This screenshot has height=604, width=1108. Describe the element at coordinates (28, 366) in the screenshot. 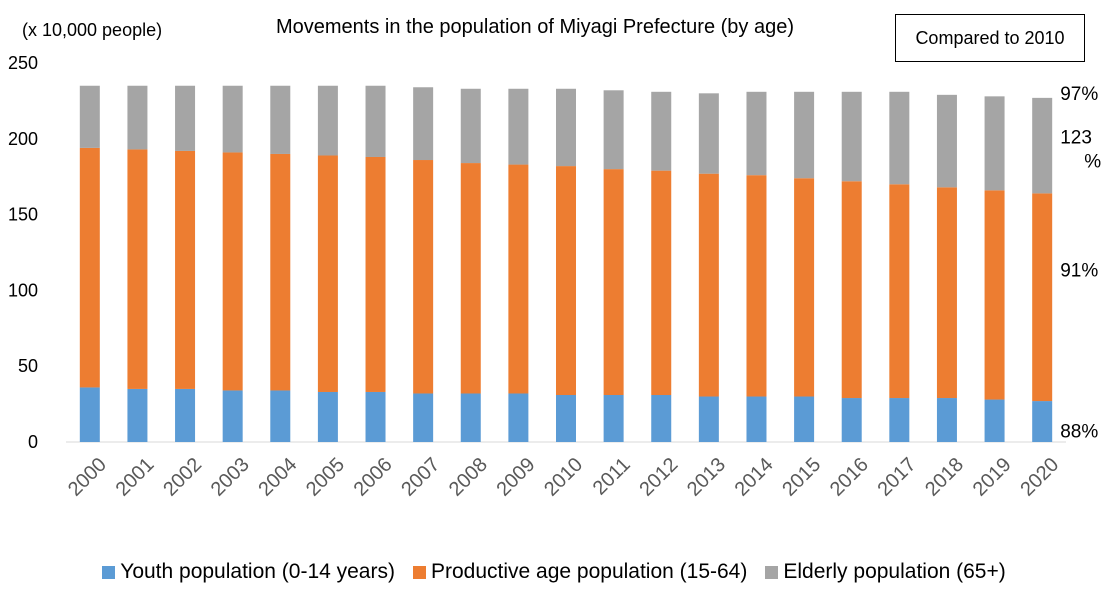

I see `y-tick-label: 50` at that location.